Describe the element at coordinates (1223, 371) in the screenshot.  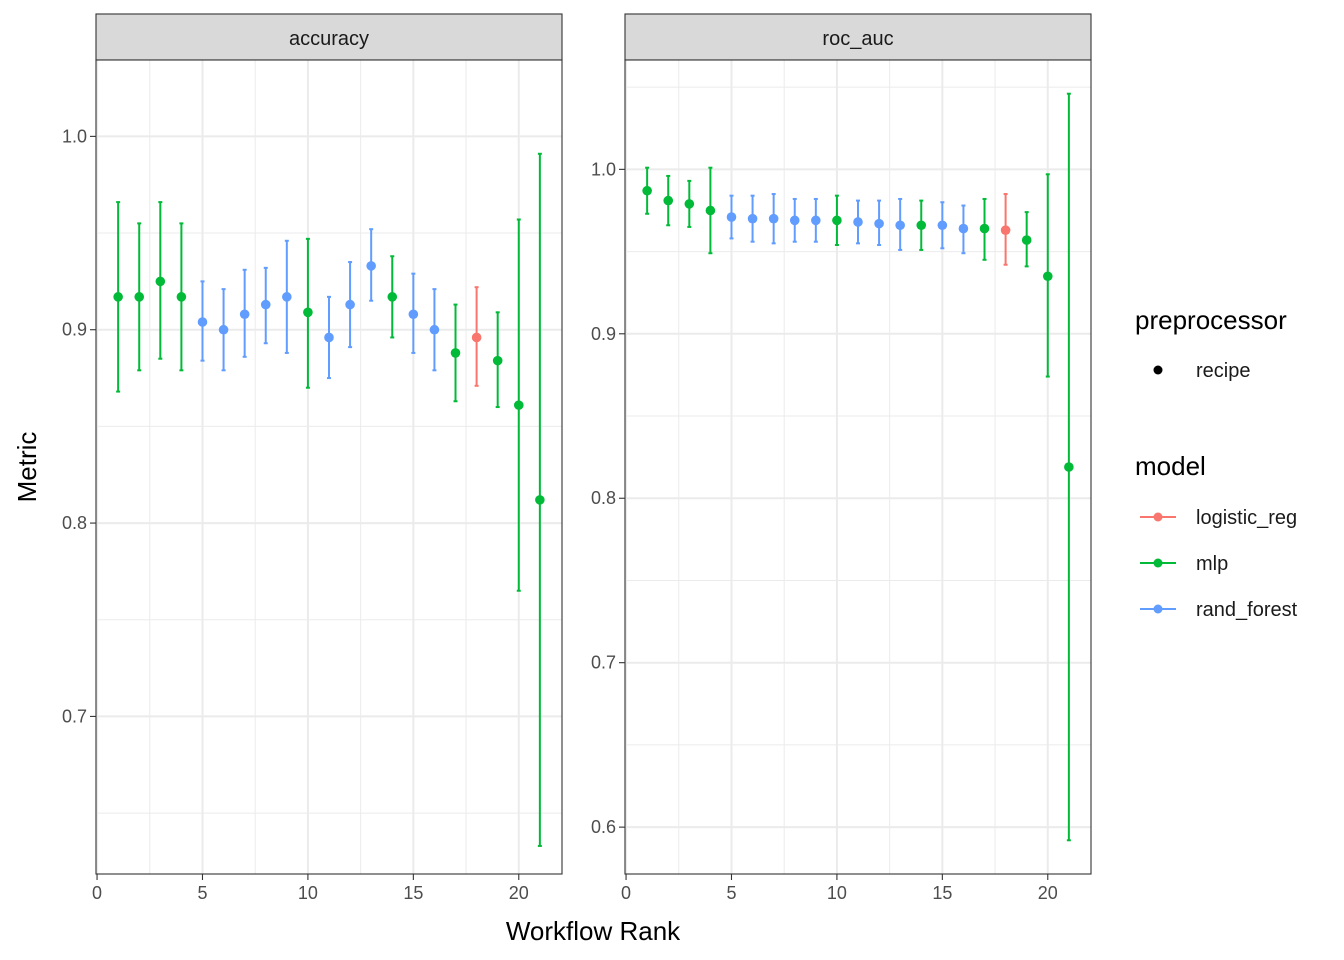
I see `legend-label: recipe` at that location.